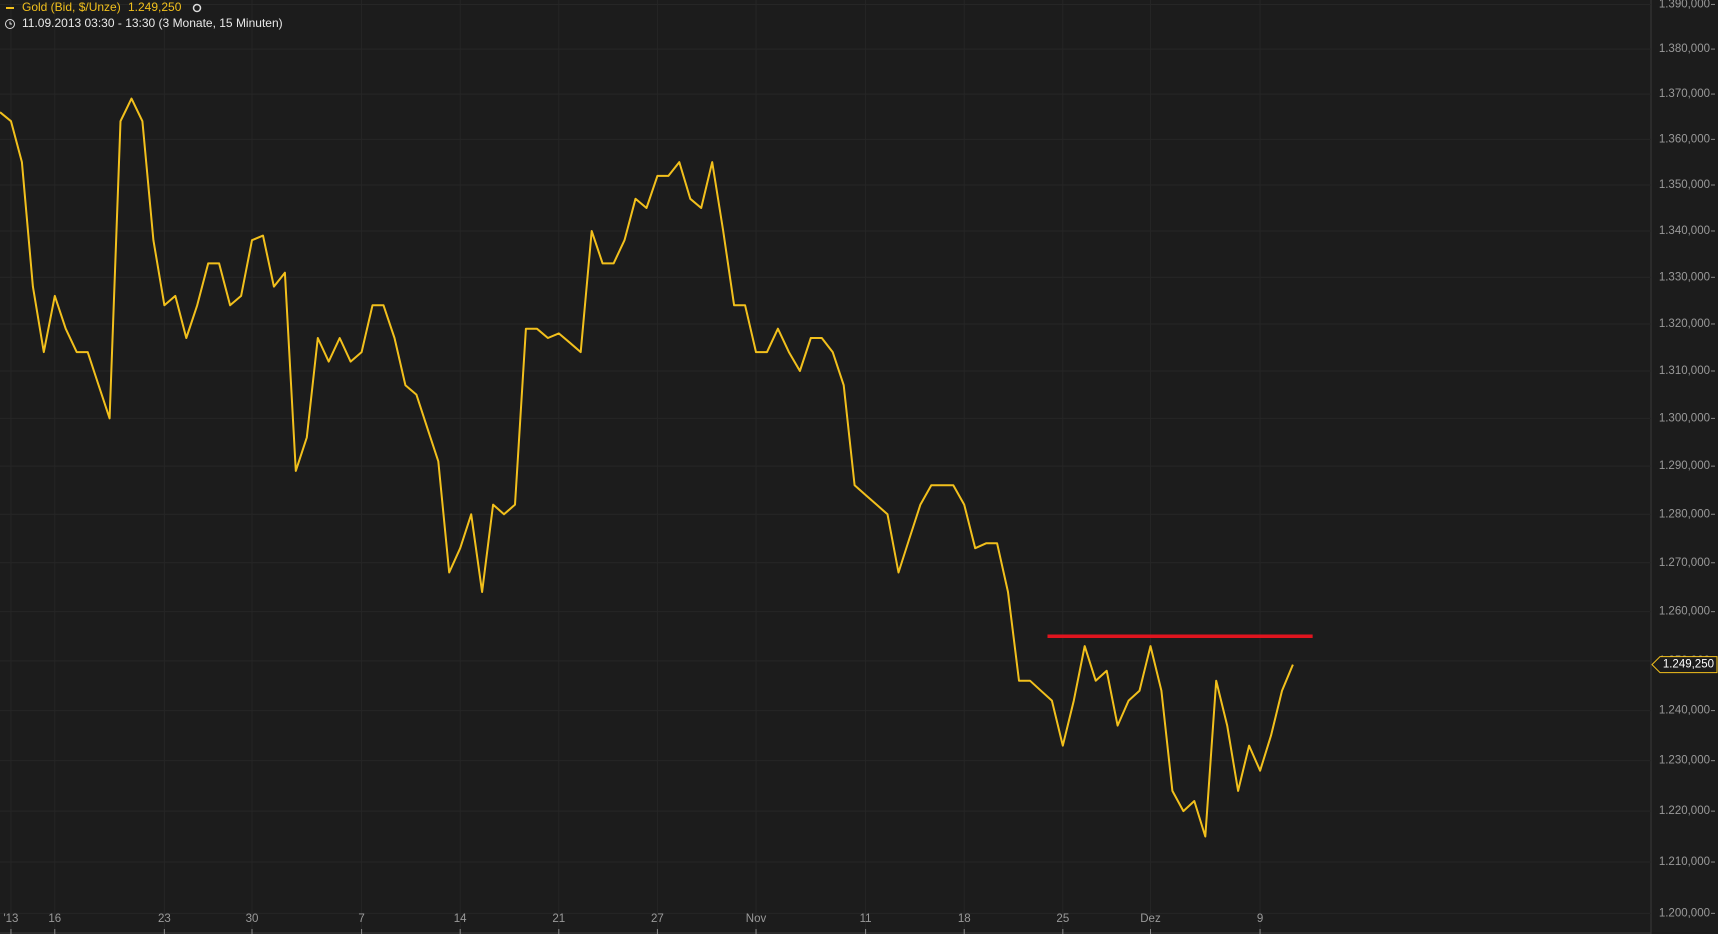 This screenshot has width=1718, height=934. Describe the element at coordinates (1684, 49) in the screenshot. I see `y-tick-label: 1.380,000` at that location.